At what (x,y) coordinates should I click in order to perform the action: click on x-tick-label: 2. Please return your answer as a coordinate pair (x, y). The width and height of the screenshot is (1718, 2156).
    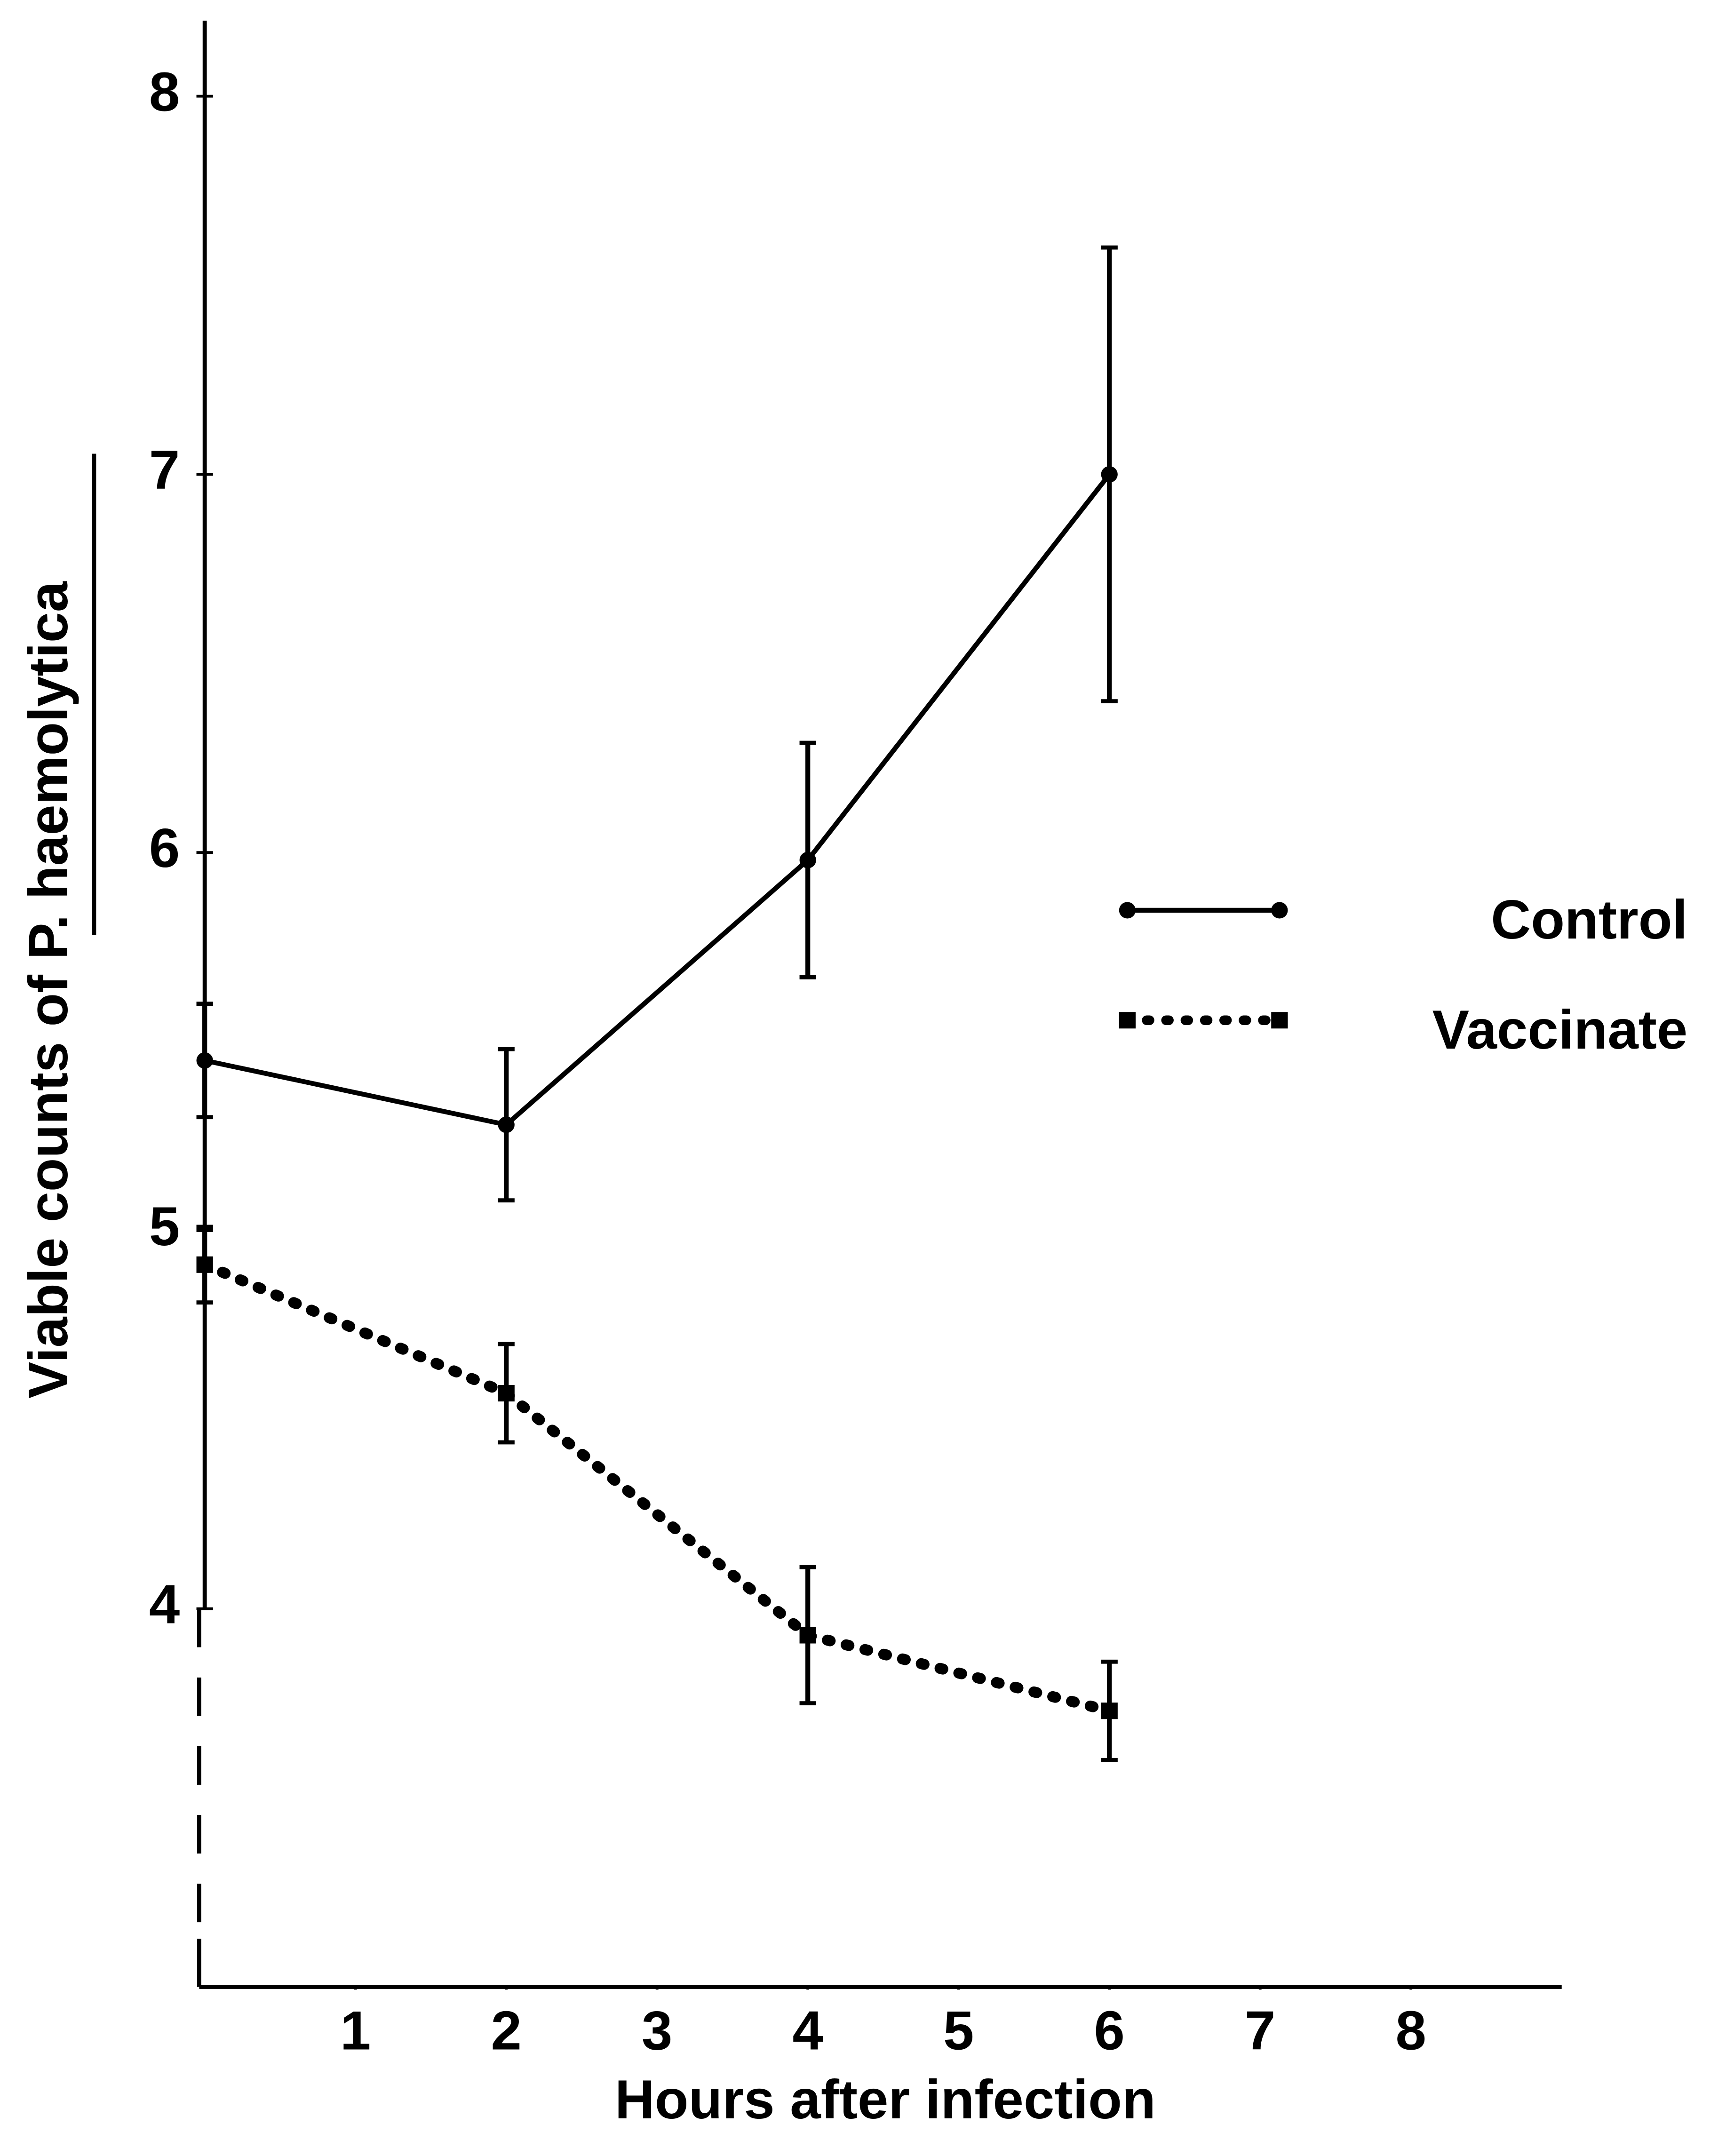
    Looking at the image, I should click on (506, 2031).